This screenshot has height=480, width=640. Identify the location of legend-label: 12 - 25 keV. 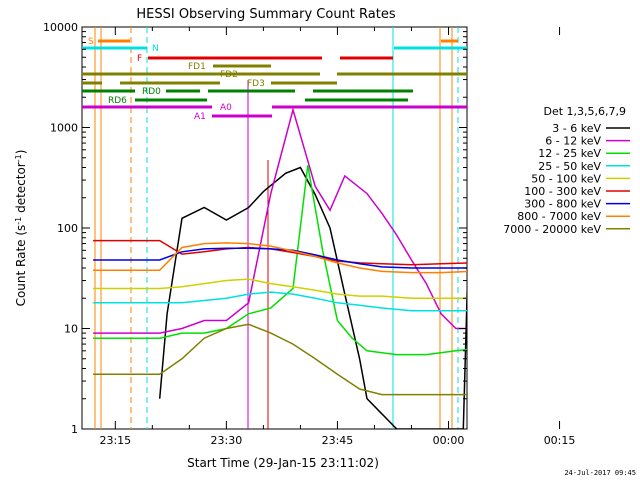
(569, 153).